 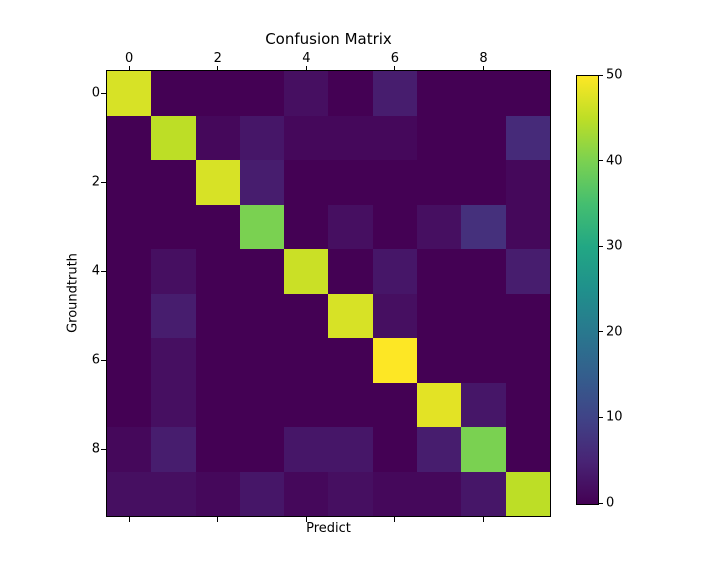 I want to click on matrix-cell-r3-c9, so click(x=527, y=226).